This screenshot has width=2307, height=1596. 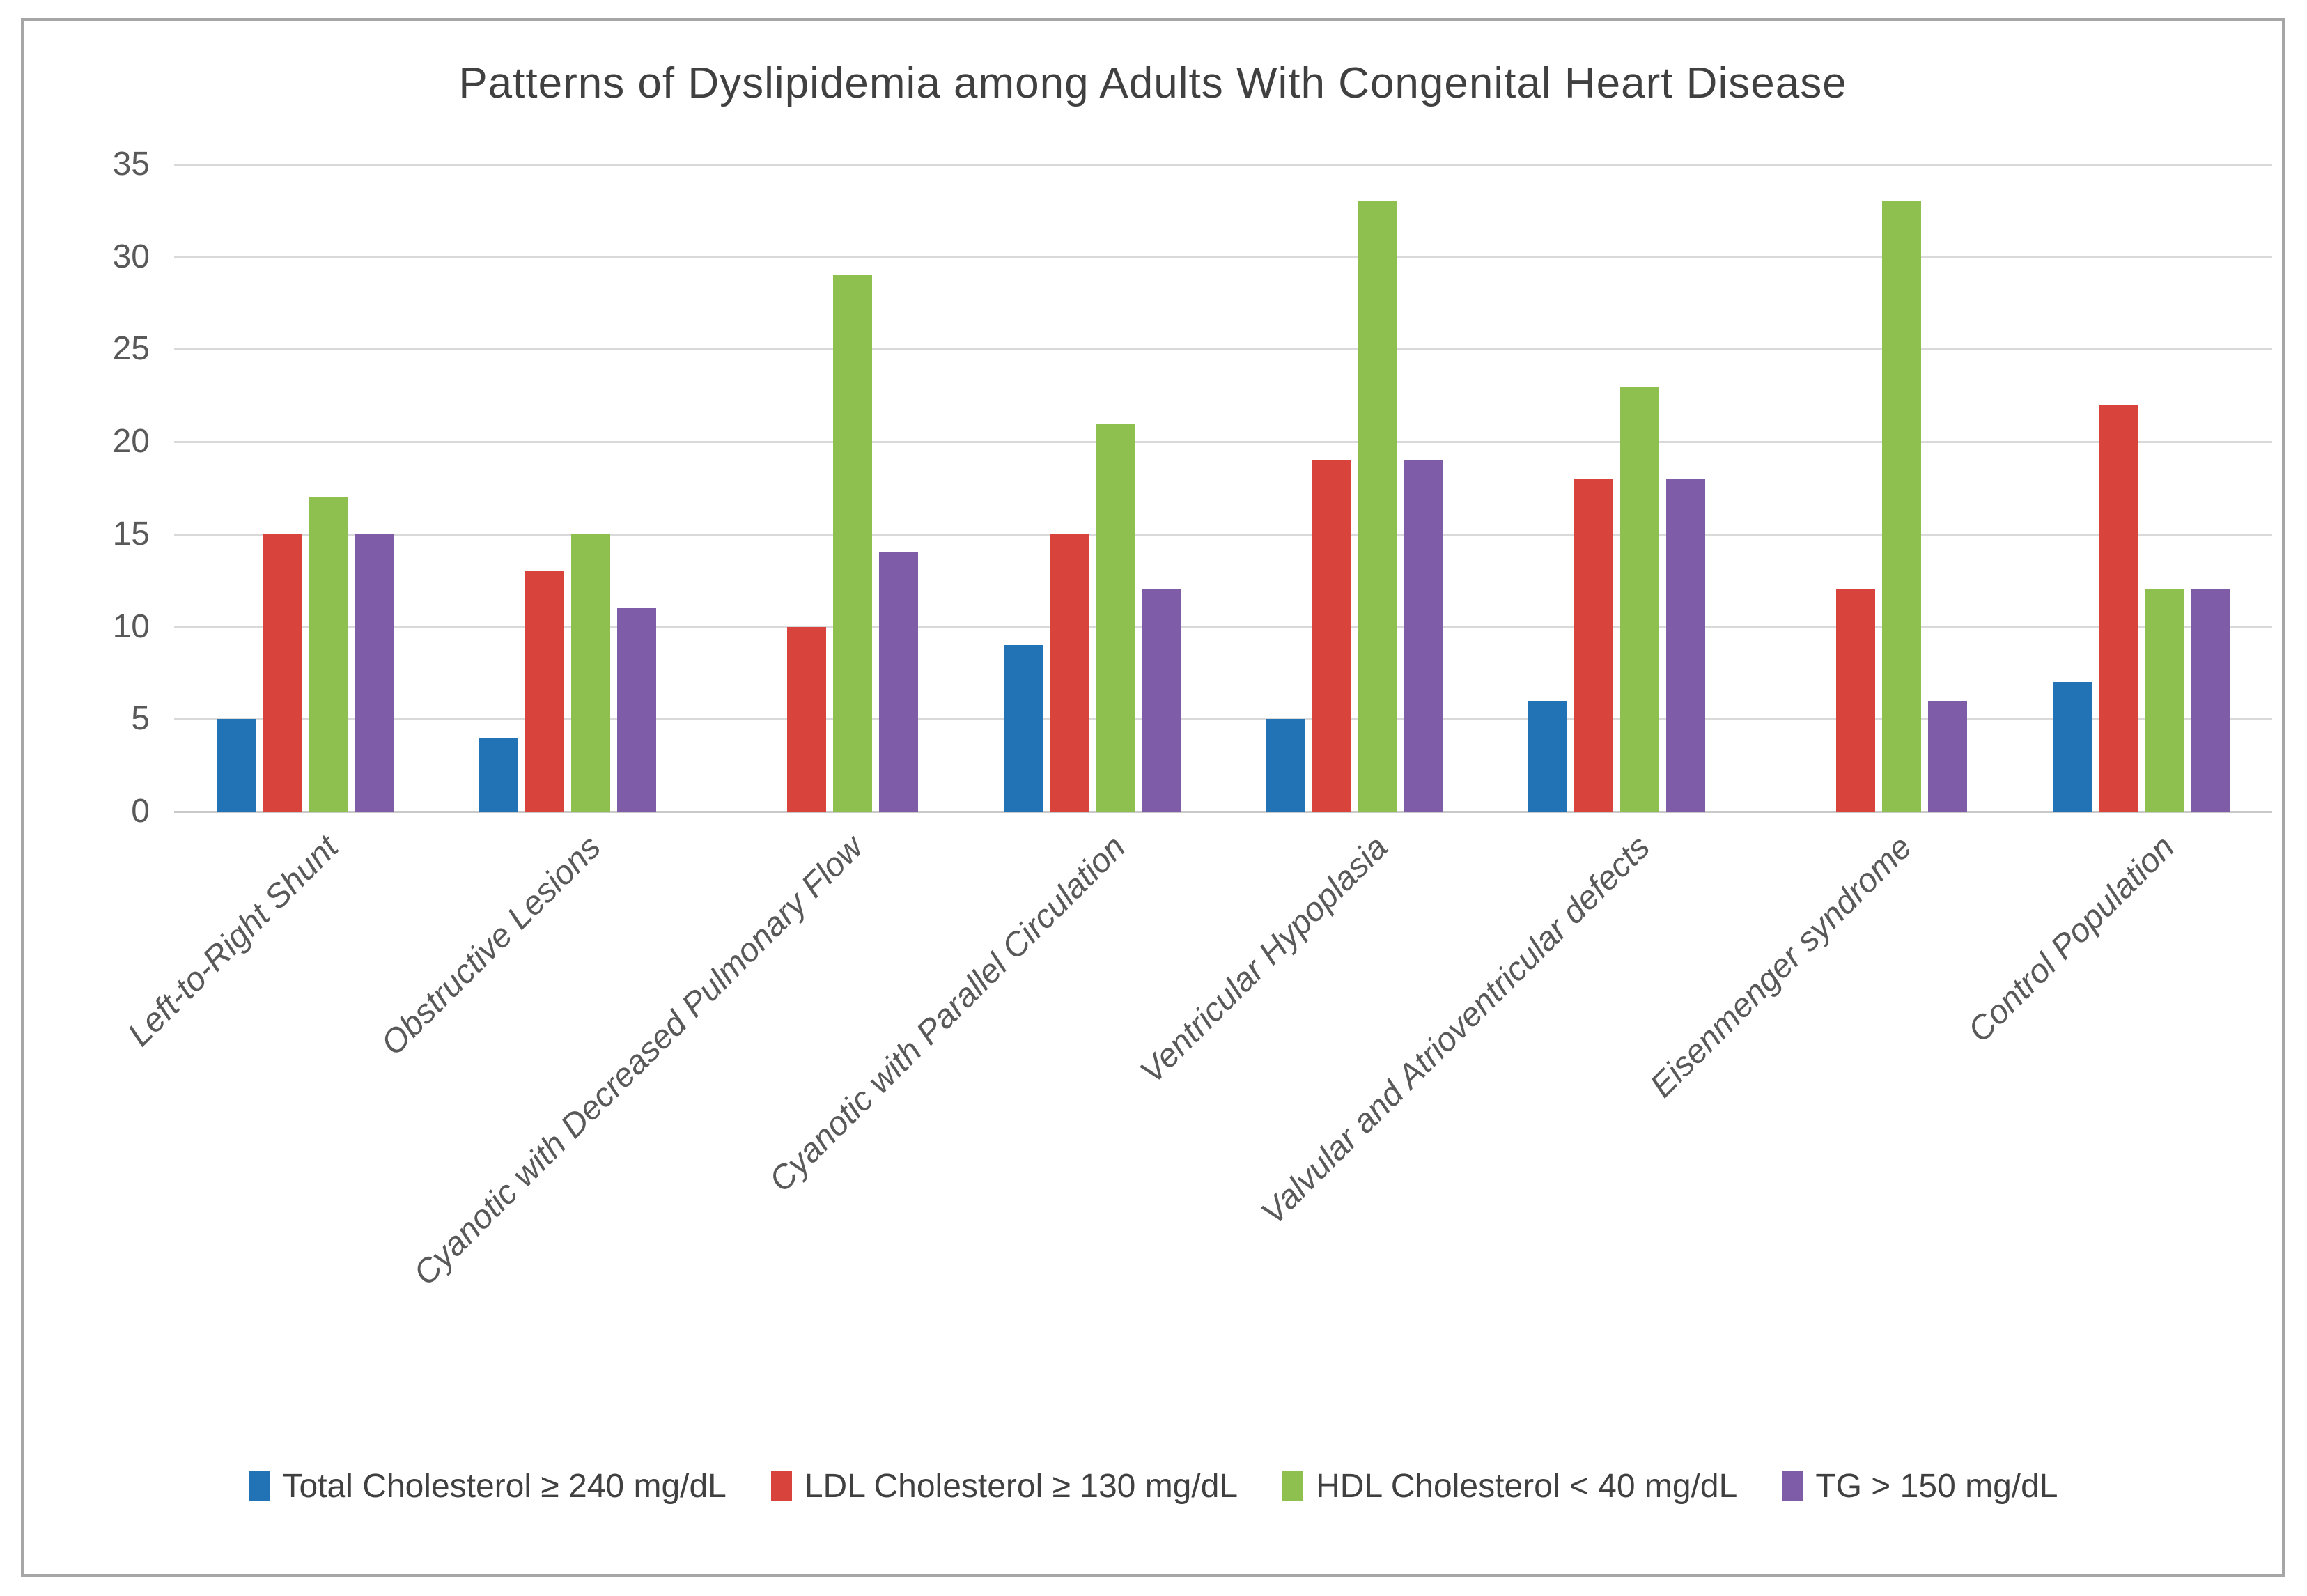 I want to click on bar-series2-cat4, so click(x=1069, y=673).